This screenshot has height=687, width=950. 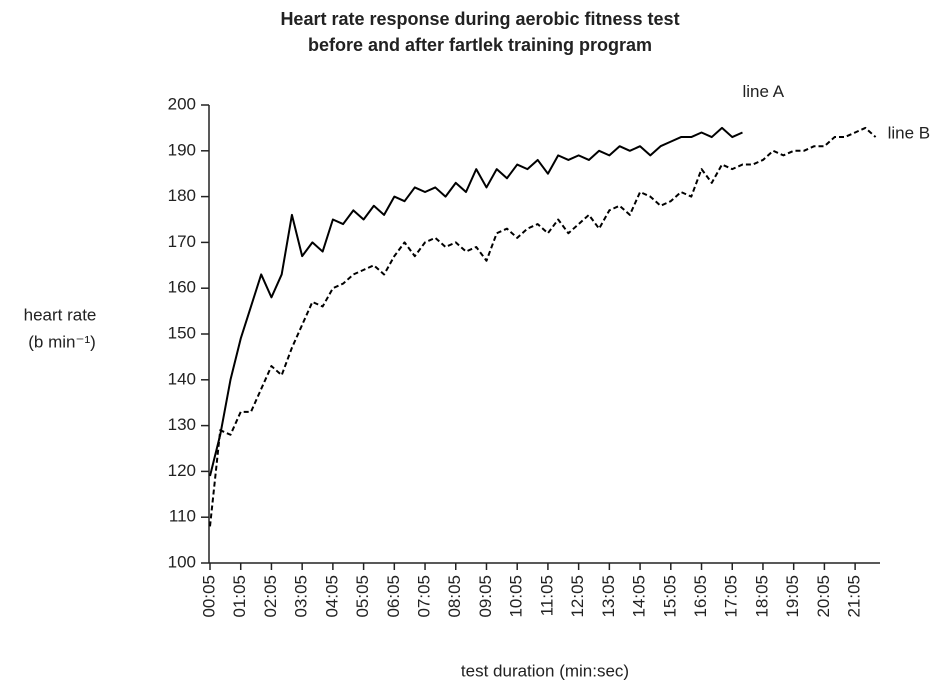 What do you see at coordinates (700, 596) in the screenshot?
I see `x-tick-label: 16:05` at bounding box center [700, 596].